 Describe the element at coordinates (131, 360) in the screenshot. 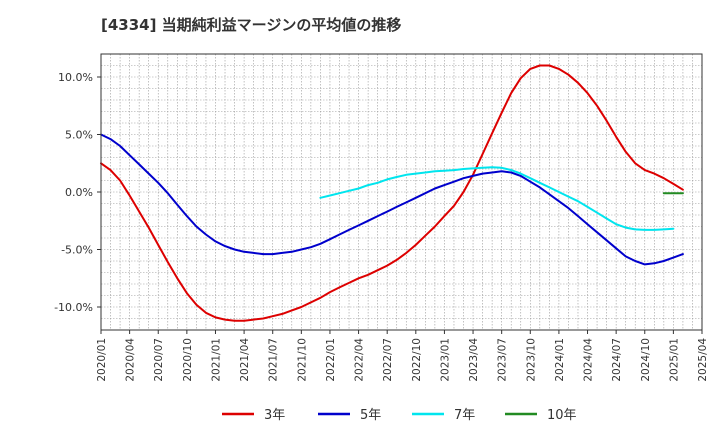

I see `x-tick-label: 2020/04` at that location.